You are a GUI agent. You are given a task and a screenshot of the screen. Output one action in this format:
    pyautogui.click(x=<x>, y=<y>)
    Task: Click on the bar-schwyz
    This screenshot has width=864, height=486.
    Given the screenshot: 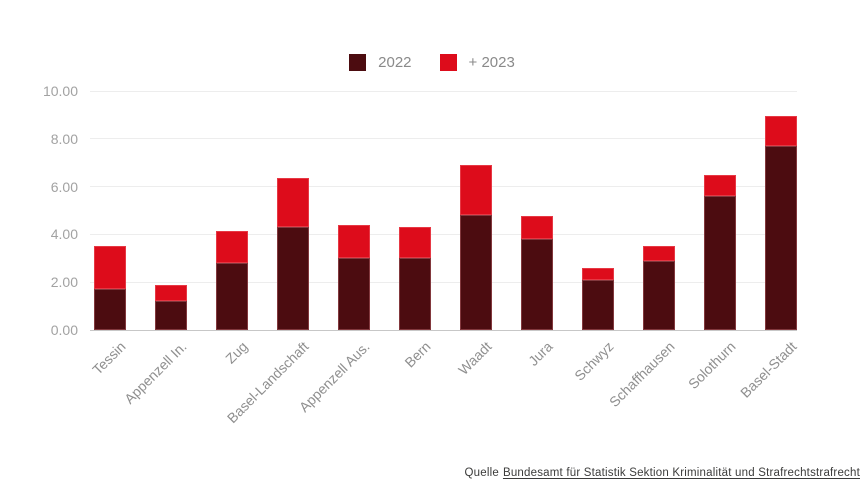 What is the action you would take?
    pyautogui.click(x=597, y=298)
    